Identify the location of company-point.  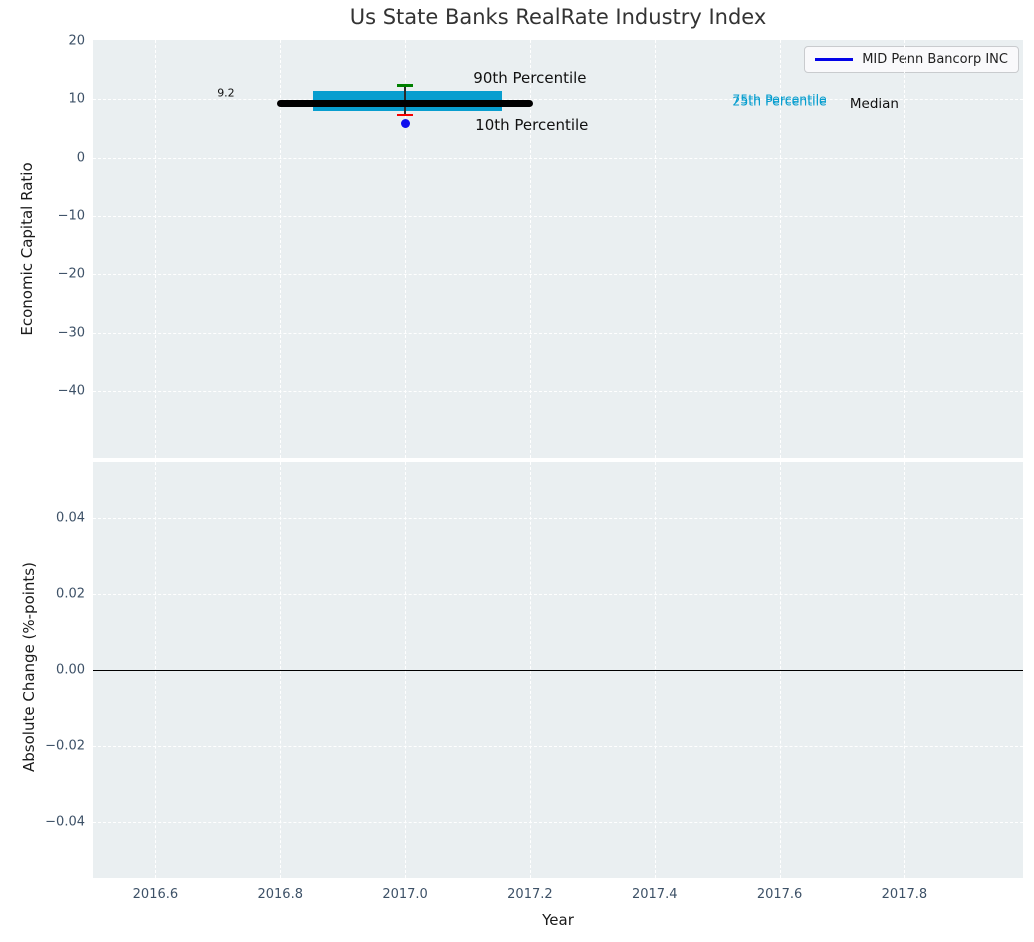
(405, 124).